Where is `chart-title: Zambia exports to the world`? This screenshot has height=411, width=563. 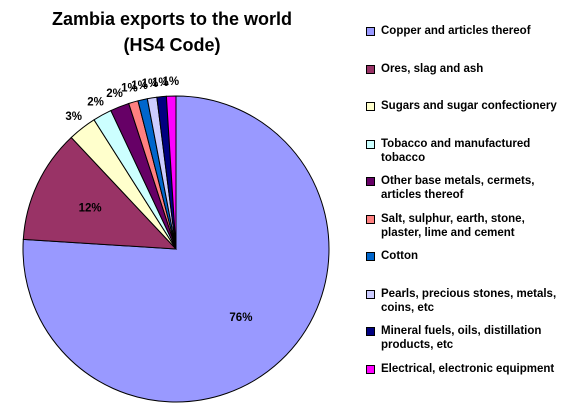
chart-title: Zambia exports to the world is located at coordinates (172, 19).